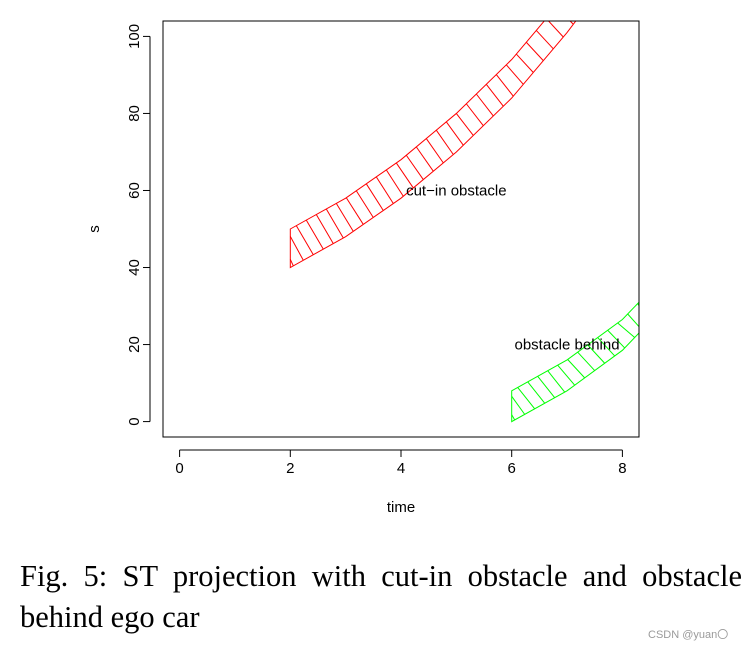  What do you see at coordinates (401, 507) in the screenshot?
I see `x-axis-label: time` at bounding box center [401, 507].